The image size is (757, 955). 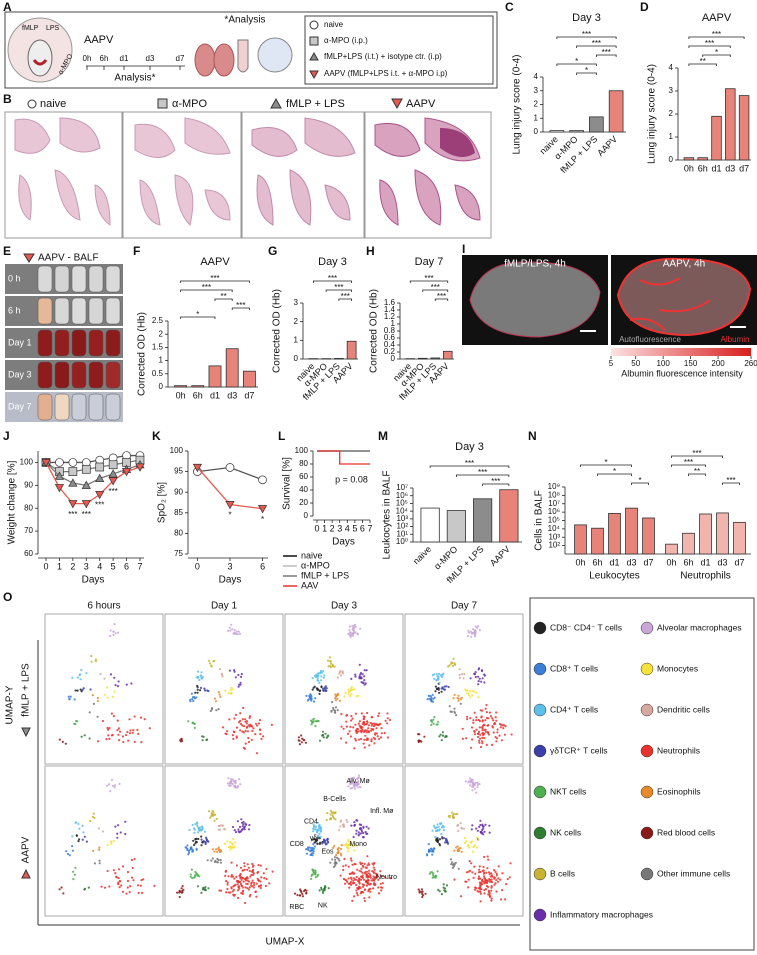 What do you see at coordinates (705, 576) in the screenshot?
I see `group-label: Neutrophils` at bounding box center [705, 576].